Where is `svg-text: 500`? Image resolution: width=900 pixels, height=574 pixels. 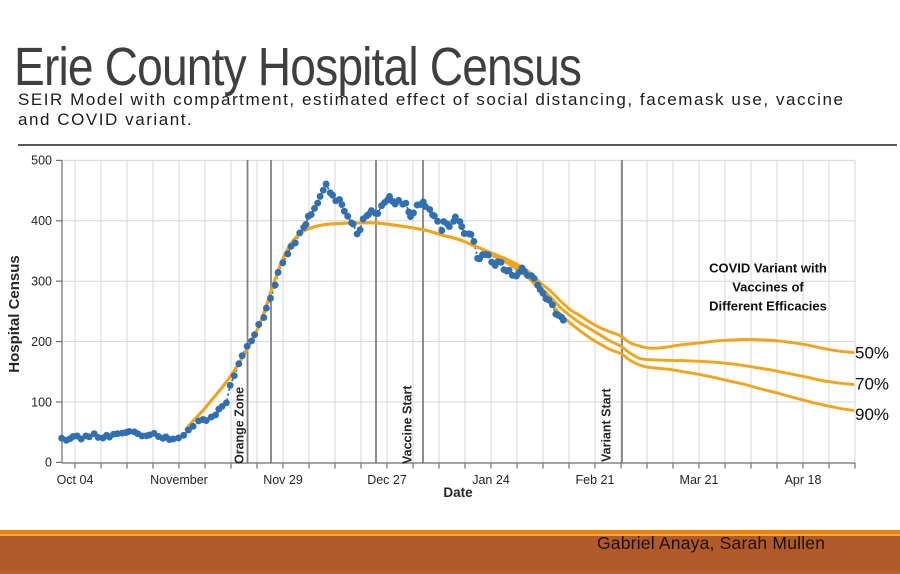
svg-text: 500 is located at coordinates (41, 161).